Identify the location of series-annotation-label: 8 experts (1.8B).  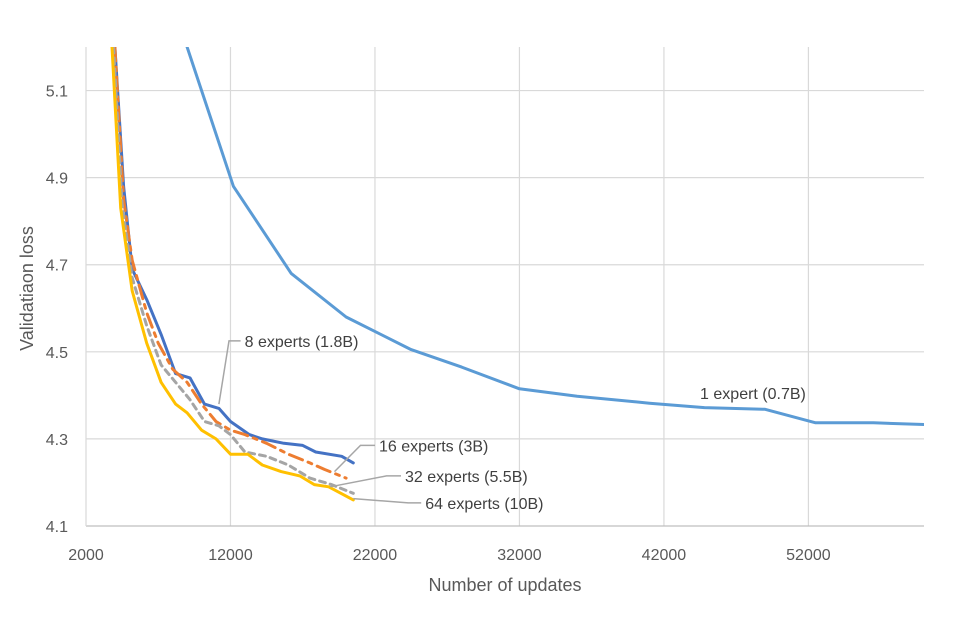
(302, 342).